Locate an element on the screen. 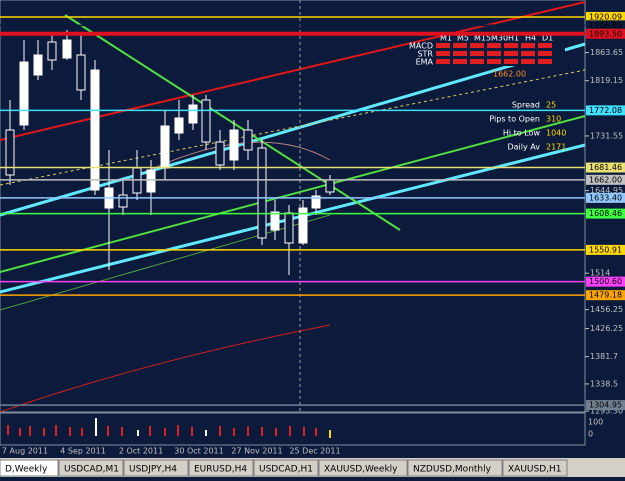 The width and height of the screenshot is (625, 481). level-label: 1633.40 is located at coordinates (605, 197).